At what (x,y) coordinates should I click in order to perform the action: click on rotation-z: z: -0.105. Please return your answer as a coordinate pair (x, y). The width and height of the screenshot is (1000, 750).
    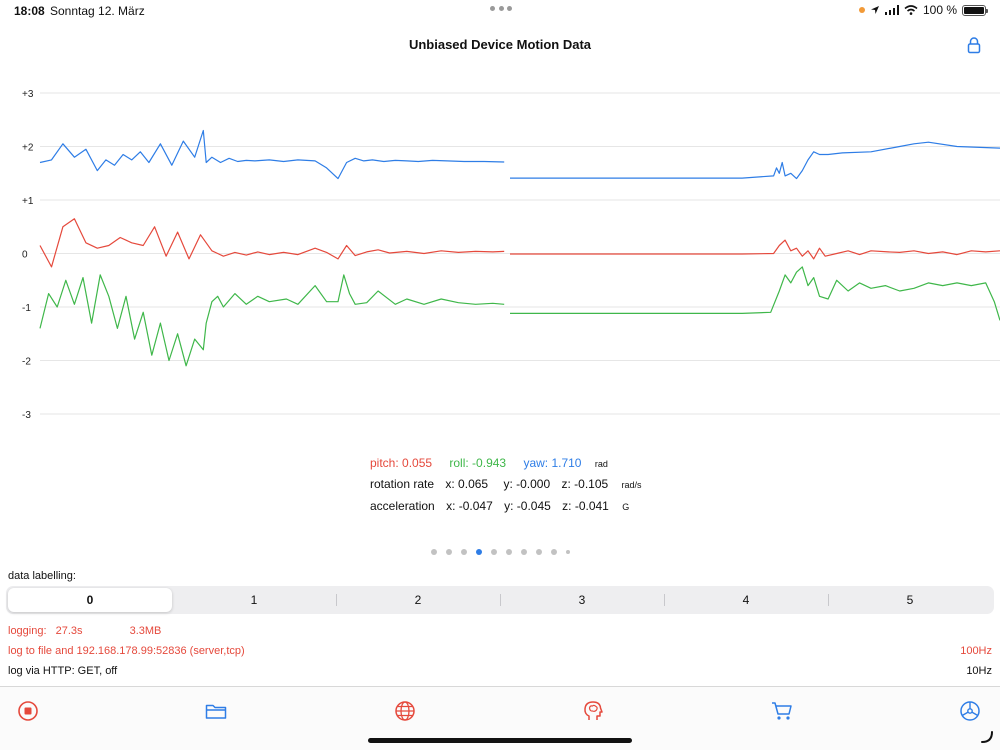
    Looking at the image, I should click on (585, 484).